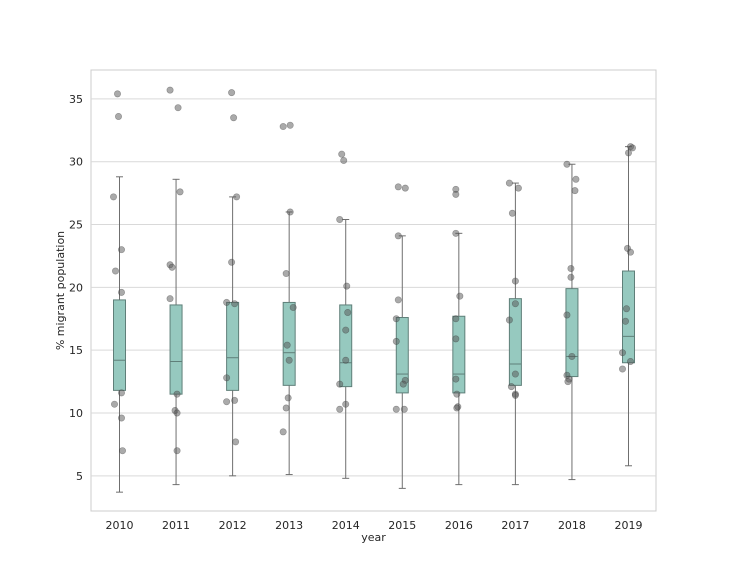  What do you see at coordinates (515, 525) in the screenshot?
I see `x-tick-label-2017: 2017` at bounding box center [515, 525].